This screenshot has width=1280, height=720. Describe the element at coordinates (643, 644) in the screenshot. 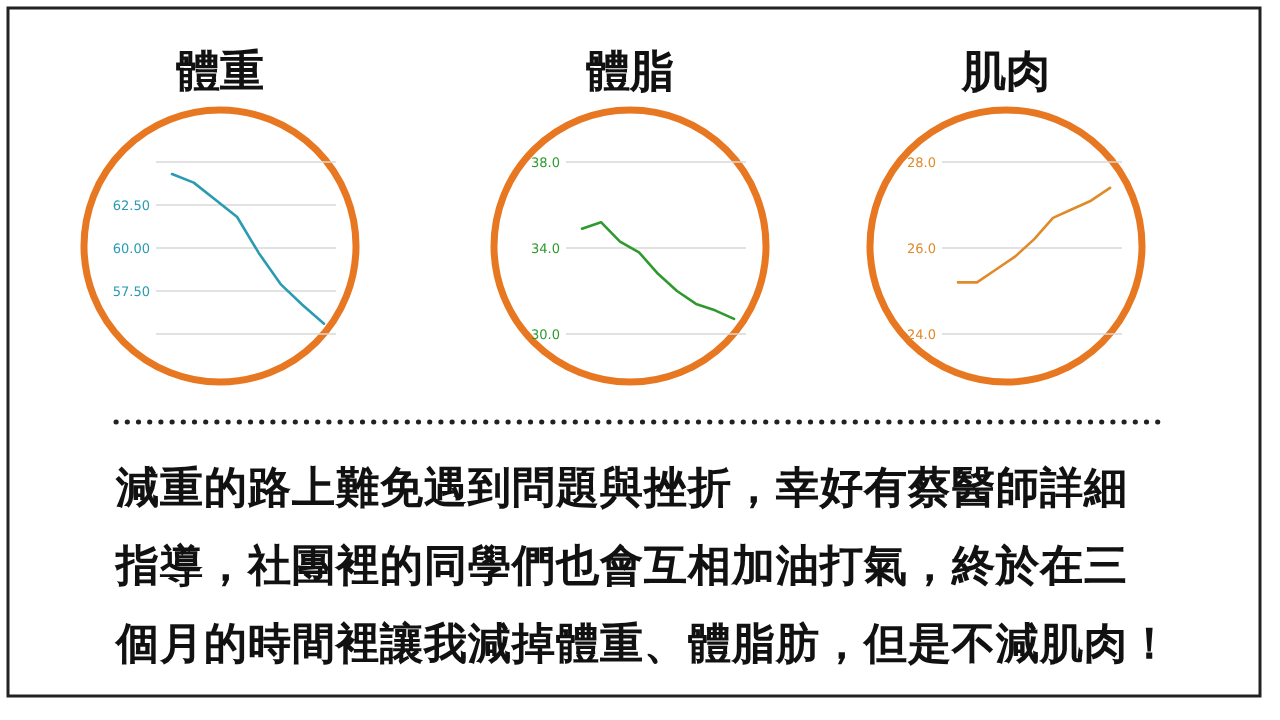

I see `text: 個月的時間裡讓我減掉體重、體脂肪，但是不減肌肉！` at that location.